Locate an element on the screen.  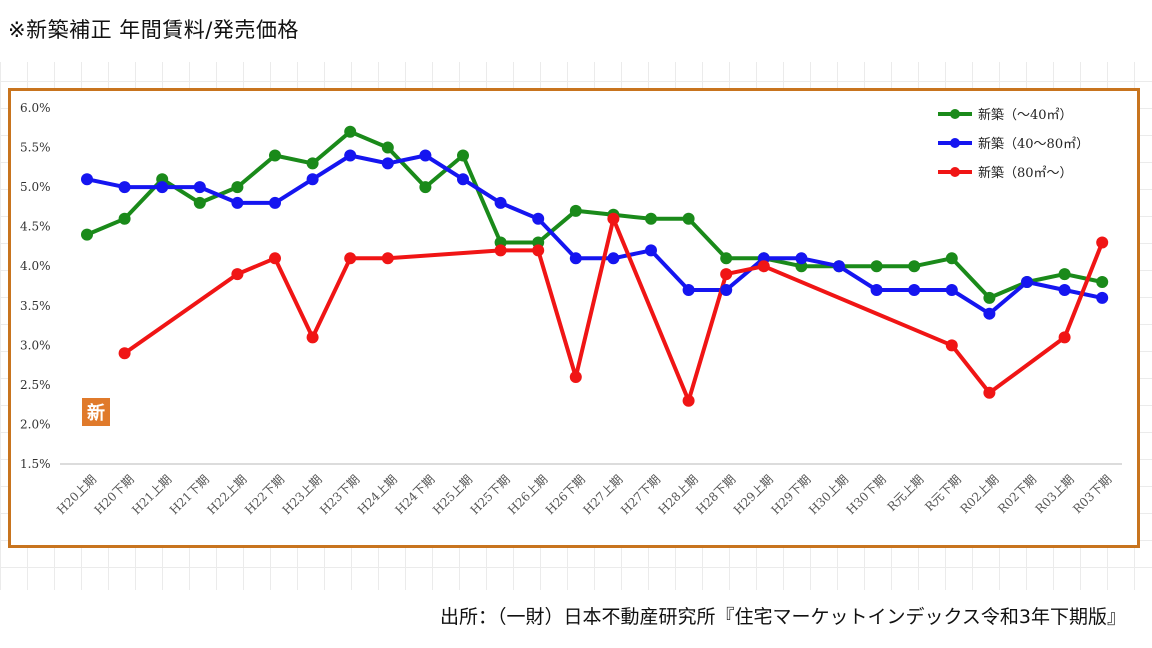
page-title: ※新築補正 年間賃料/発売価格 is located at coordinates (153, 30).